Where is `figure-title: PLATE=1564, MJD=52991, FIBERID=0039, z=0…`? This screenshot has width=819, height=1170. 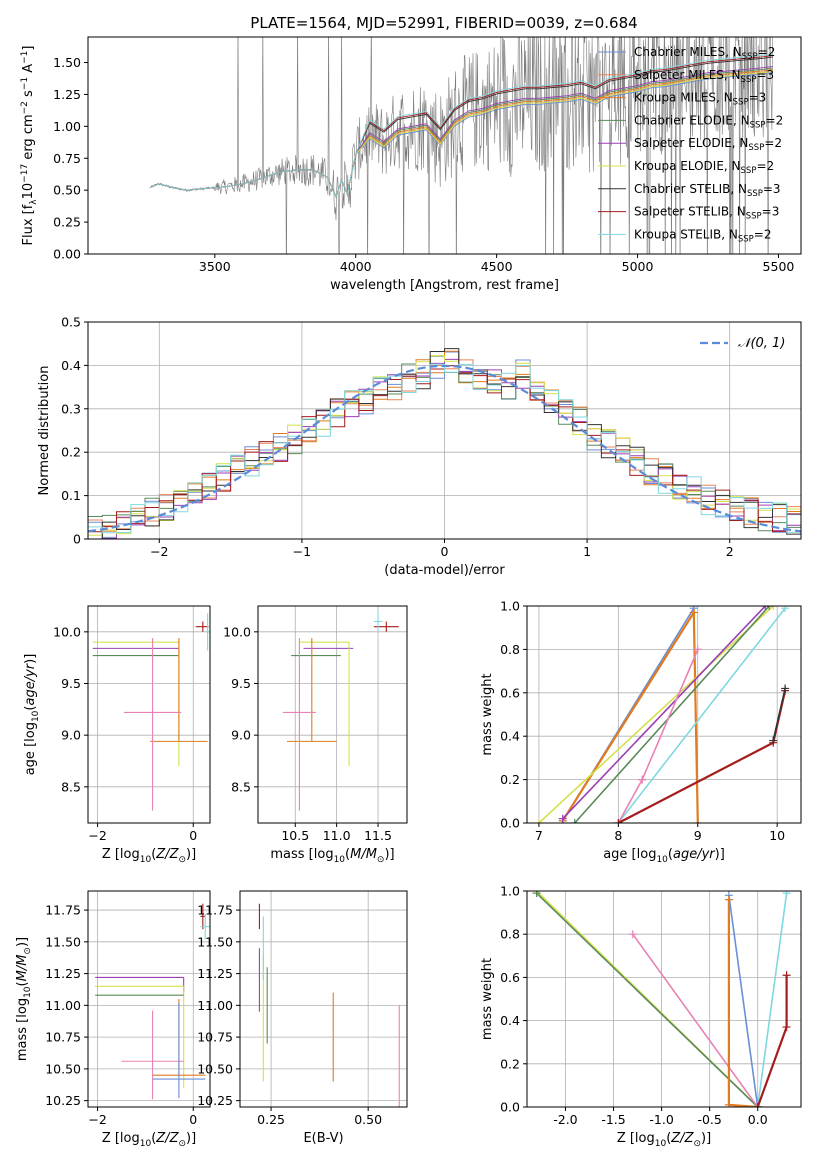
figure-title: PLATE=1564, MJD=52991, FIBERID=0039, z=0… is located at coordinates (443, 23).